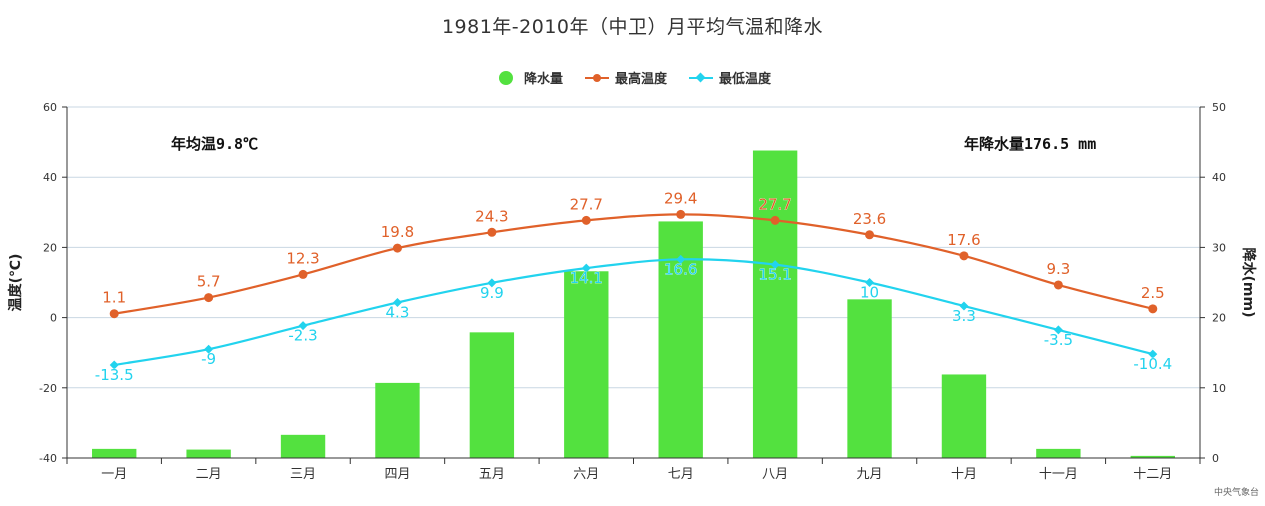  I want to click on legend-item-precipitation: 降水量, so click(528, 77).